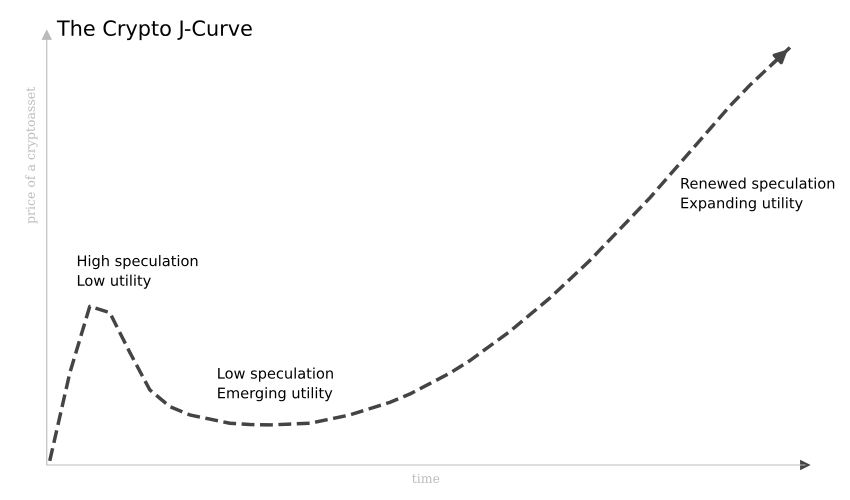 This screenshot has width=850, height=500. I want to click on chart-title: The Crypto J-Curve, so click(154, 30).